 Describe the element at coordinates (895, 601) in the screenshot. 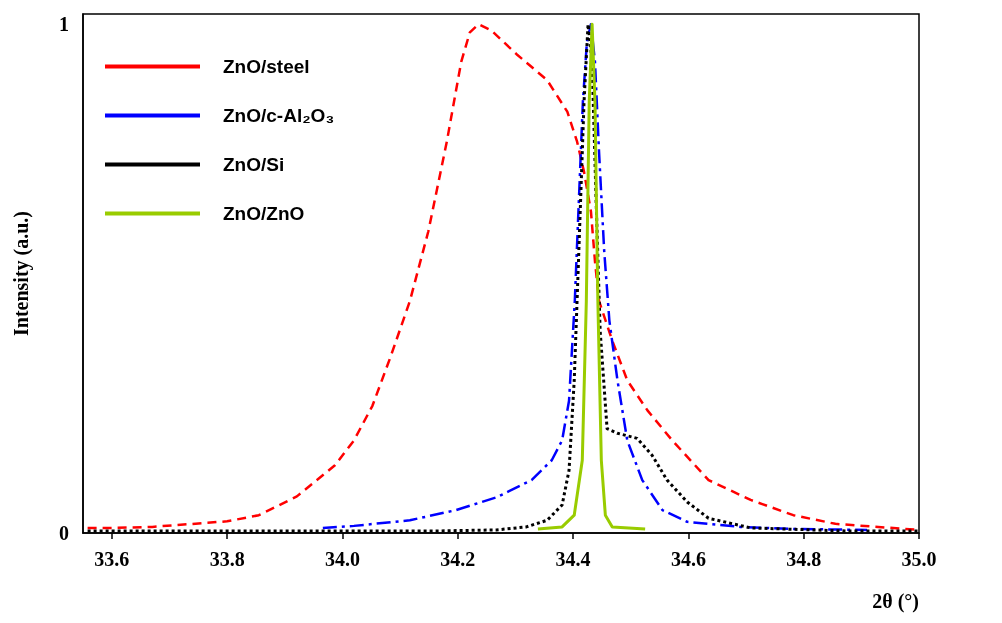

I see `x-axis-title: 2θ (°)` at that location.